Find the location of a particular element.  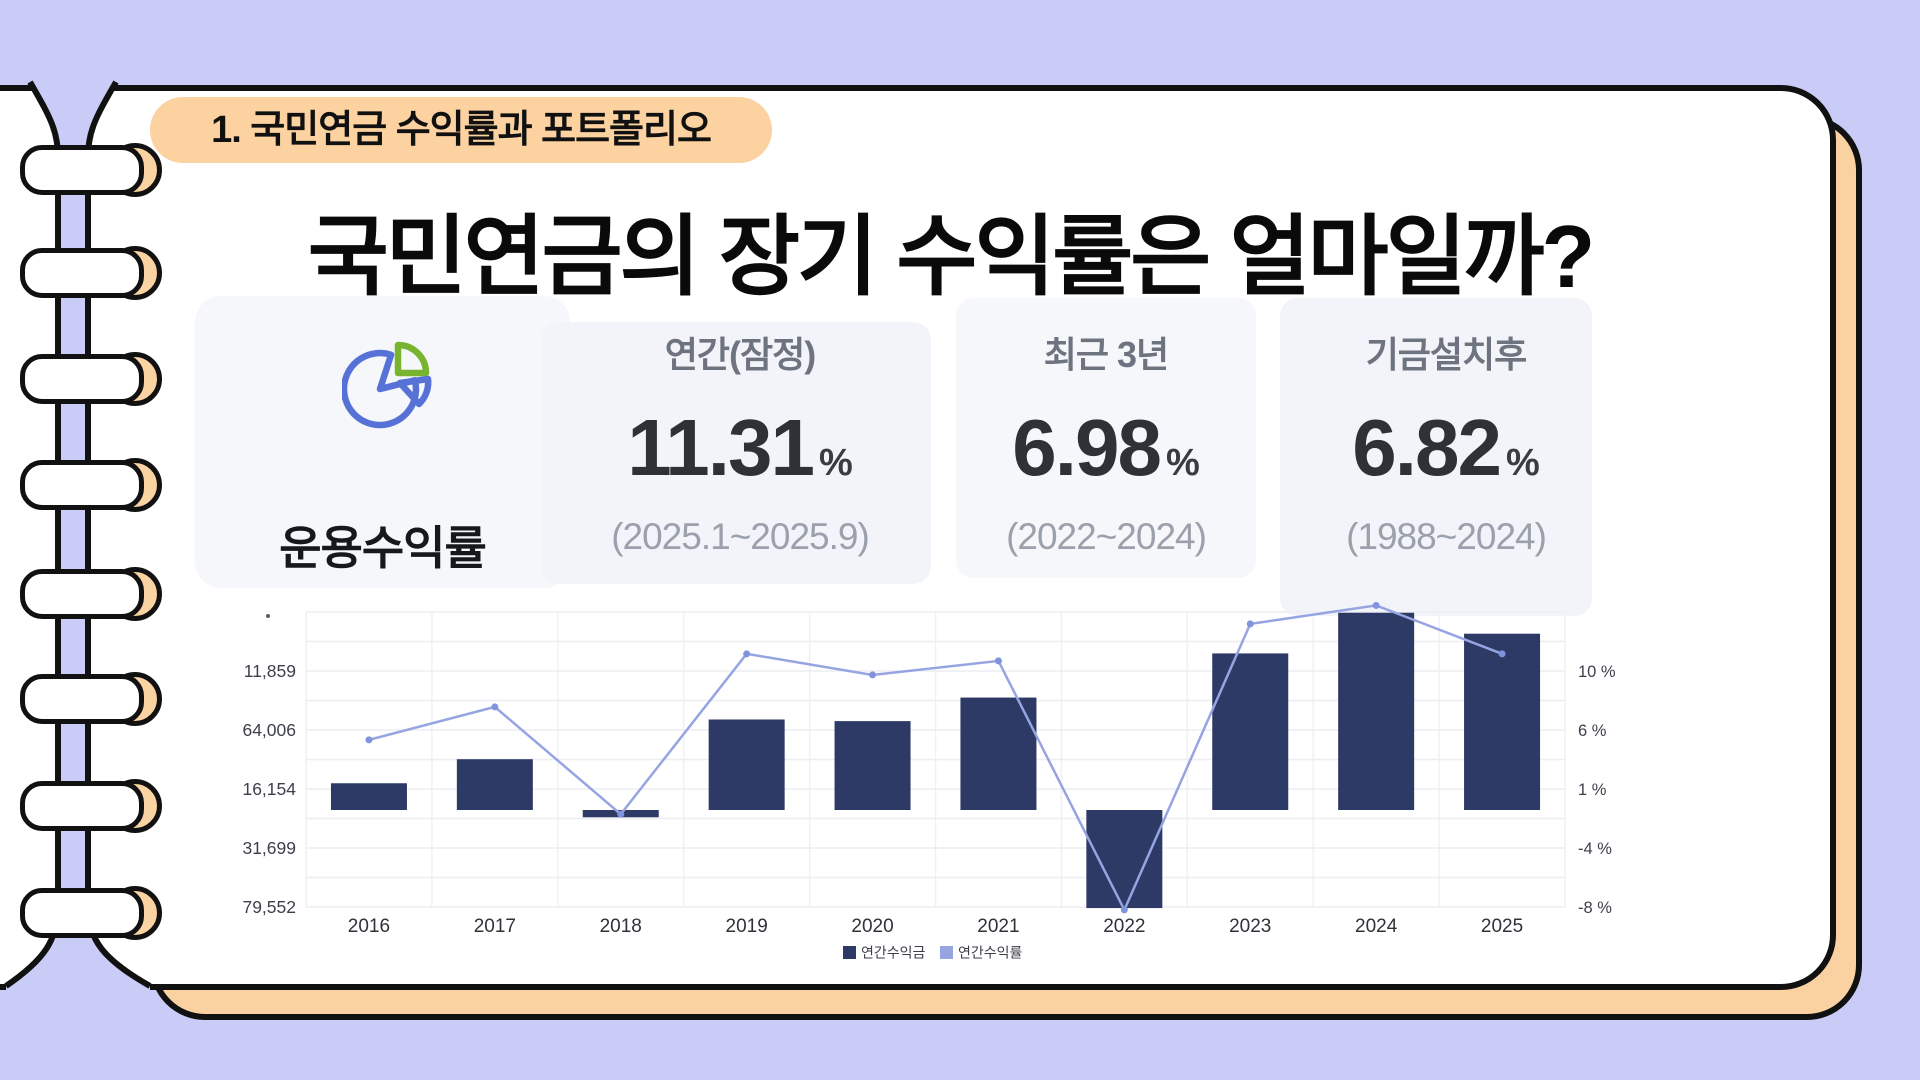

stats-caption: 운용수익률 is located at coordinates (383, 548).